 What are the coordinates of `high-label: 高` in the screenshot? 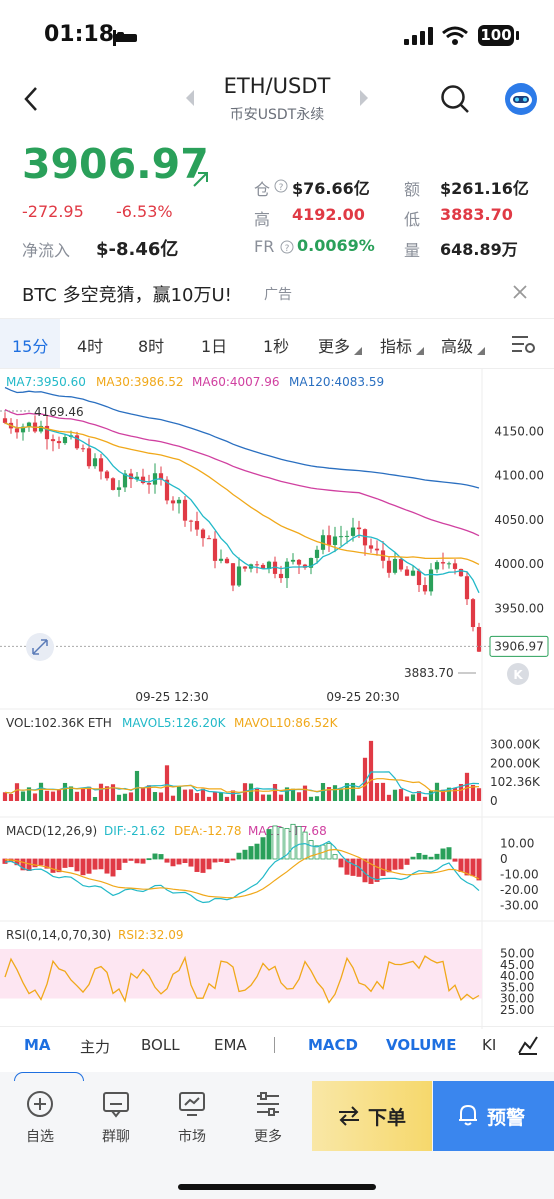 It's located at (262, 219).